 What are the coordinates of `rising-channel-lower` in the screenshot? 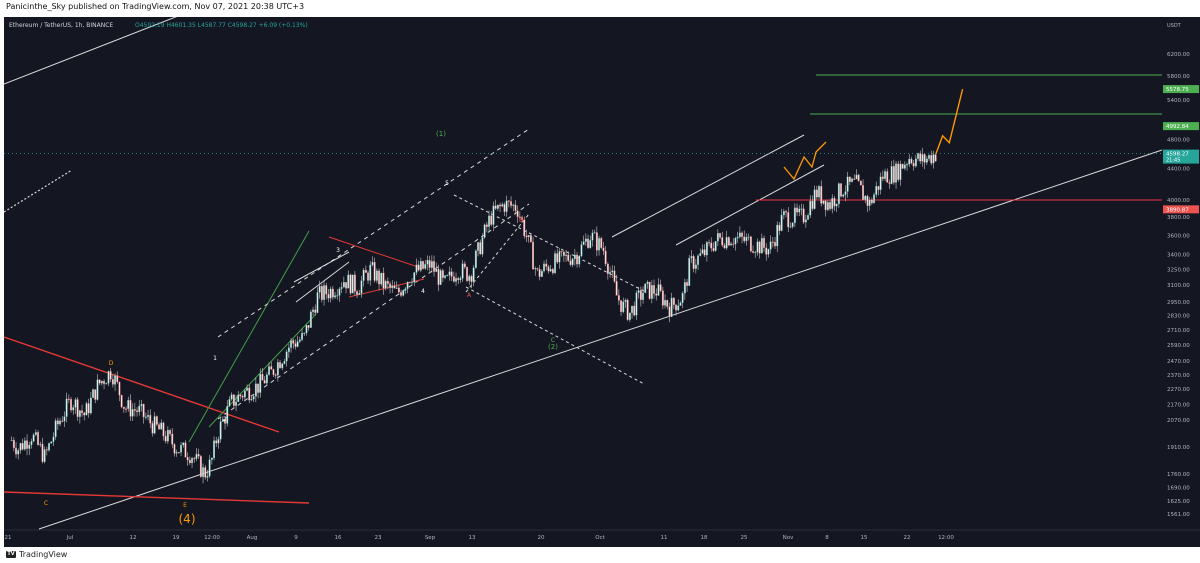 It's located at (750, 205).